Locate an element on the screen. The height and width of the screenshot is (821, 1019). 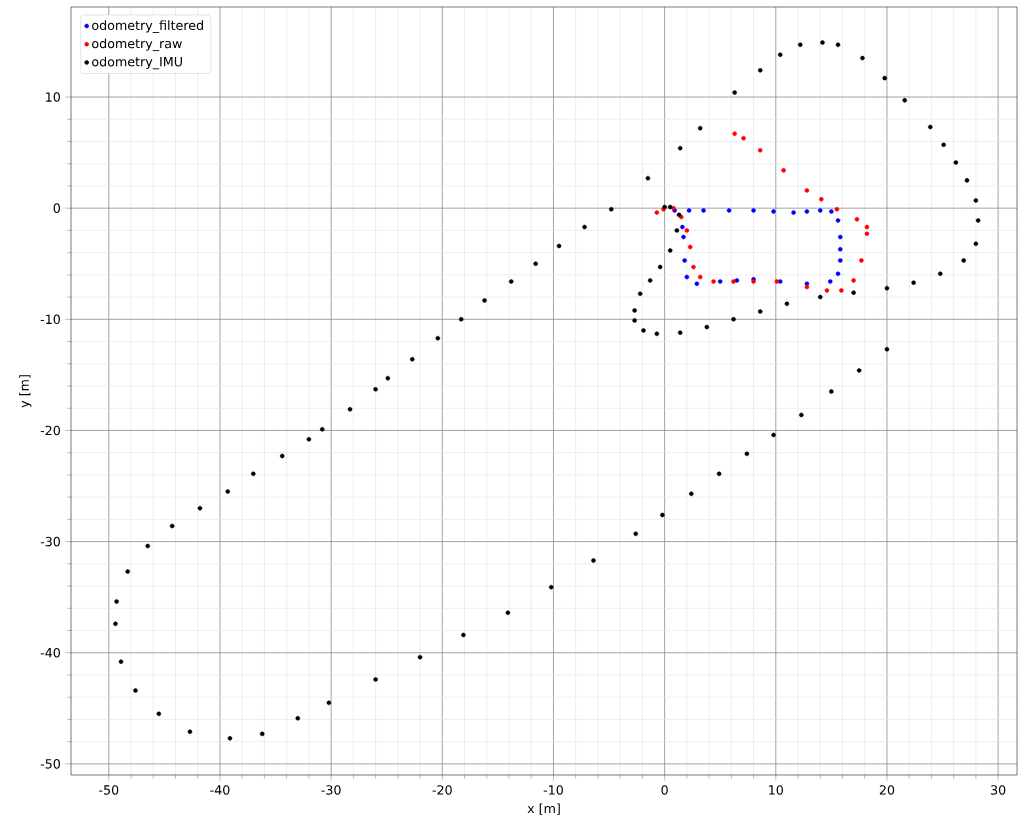
y-tick-label: -50 is located at coordinates (50, 764).